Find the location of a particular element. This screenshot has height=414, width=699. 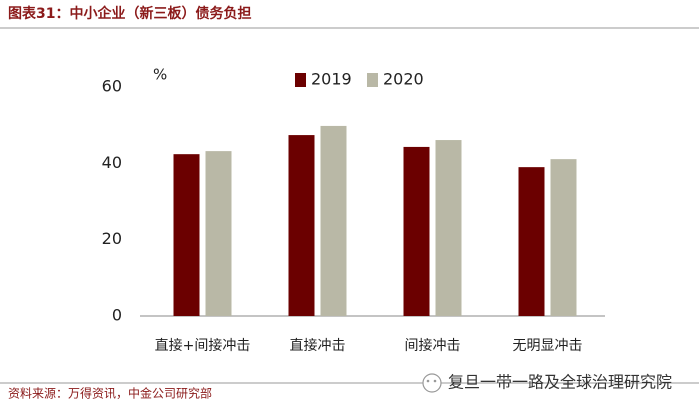

y-tick-label: 40 is located at coordinates (112, 162).